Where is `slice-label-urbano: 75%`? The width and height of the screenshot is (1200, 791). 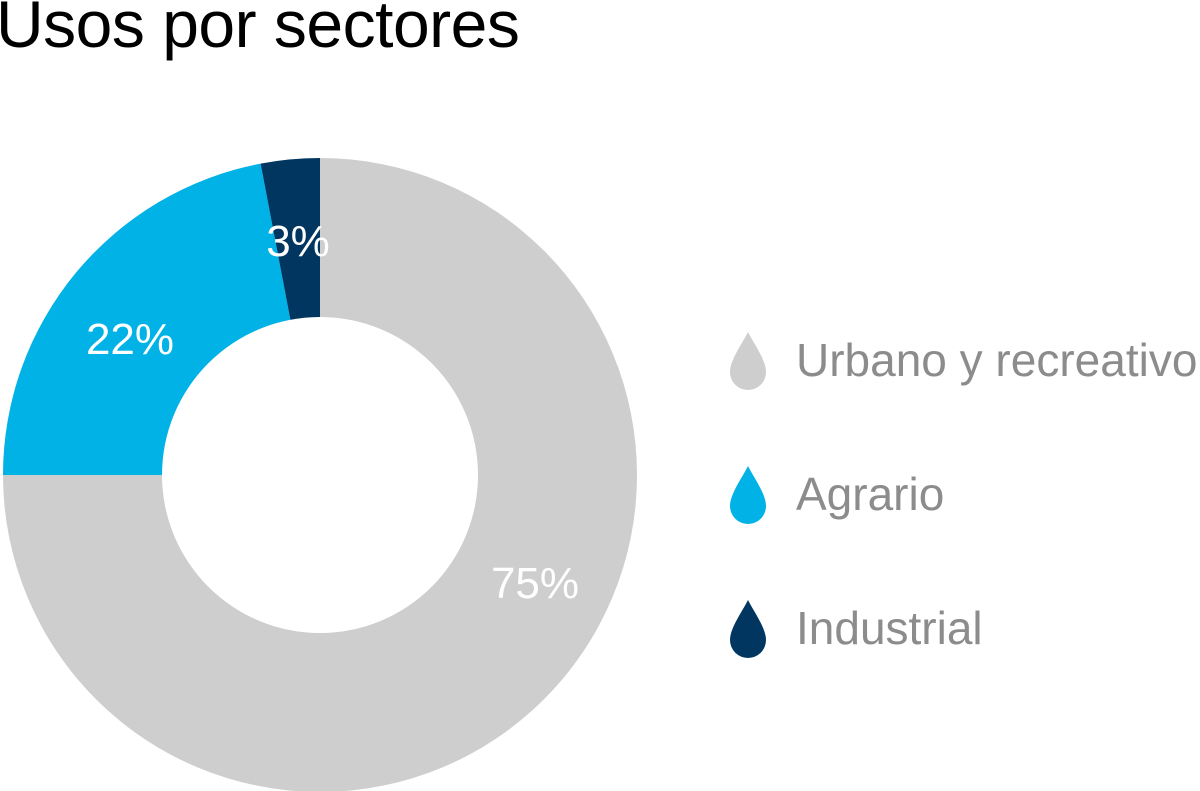
slice-label-urbano: 75% is located at coordinates (535, 583).